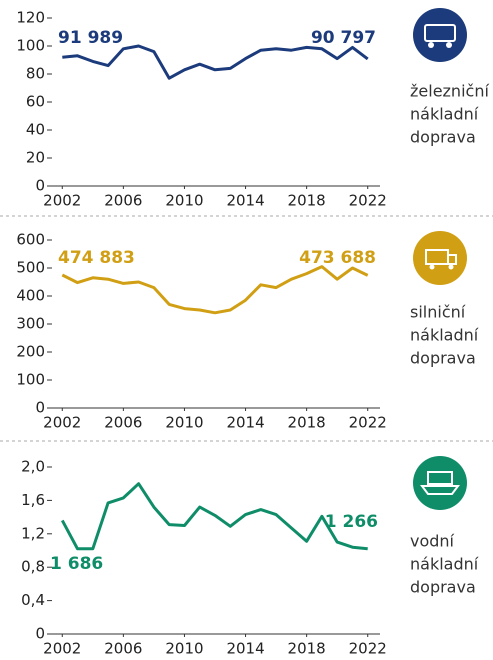 Image resolution: width=493 pixels, height=660 pixels. What do you see at coordinates (337, 258) in the screenshot?
I see `value-label: 473 688` at bounding box center [337, 258].